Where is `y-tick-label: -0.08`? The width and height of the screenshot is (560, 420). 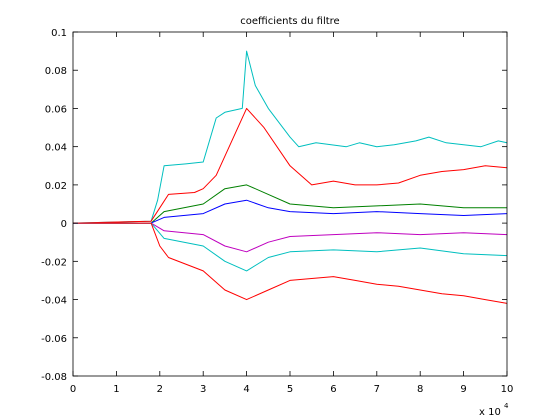 y-tick-label: -0.08 is located at coordinates (54, 377).